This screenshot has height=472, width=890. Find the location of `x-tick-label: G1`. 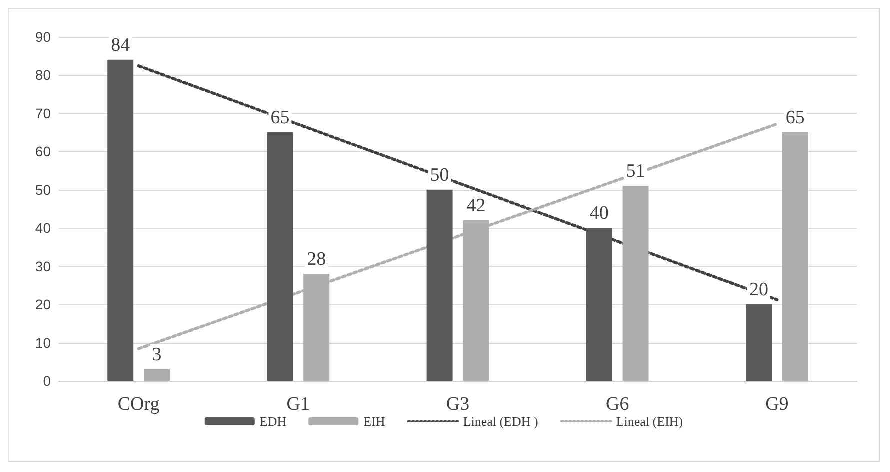

x-tick-label: G1 is located at coordinates (298, 404).